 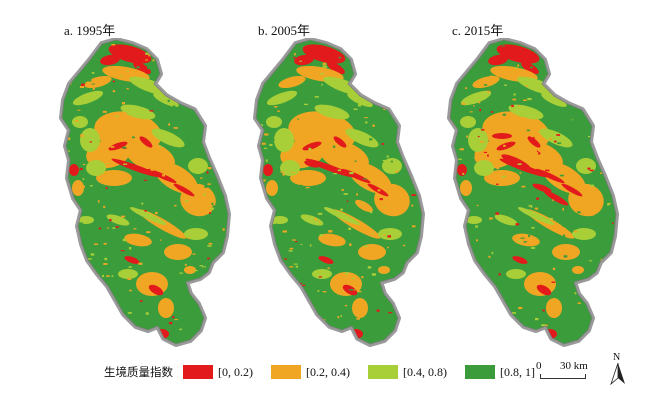 I want to click on scale-bar: 0 30 km, so click(x=571, y=375).